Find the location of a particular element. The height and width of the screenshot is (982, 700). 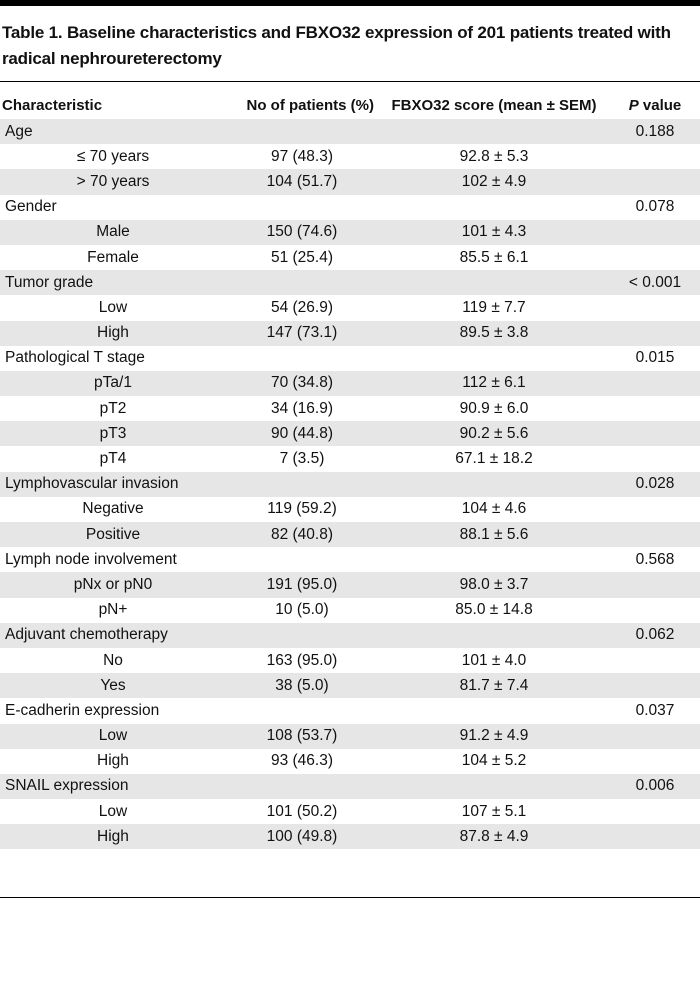

table-row: Positive 82 (40.8) 88.1 ± 5.6 is located at coordinates (350, 535).